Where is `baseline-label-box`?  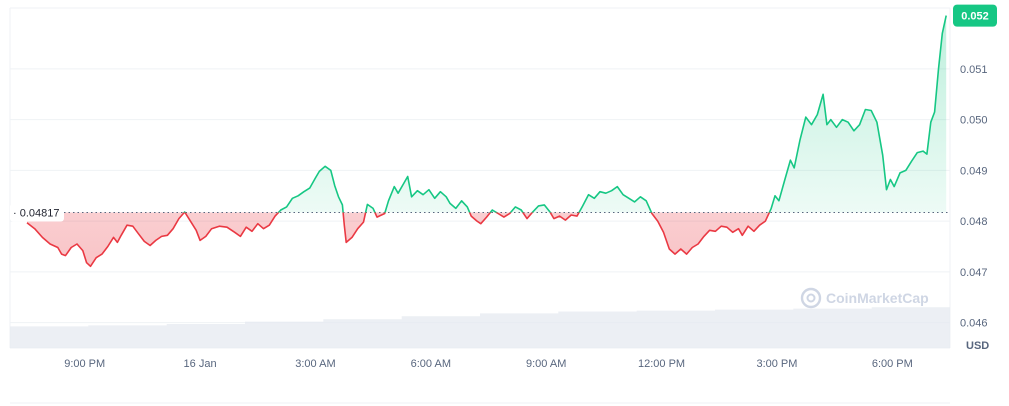 baseline-label-box is located at coordinates (37, 212).